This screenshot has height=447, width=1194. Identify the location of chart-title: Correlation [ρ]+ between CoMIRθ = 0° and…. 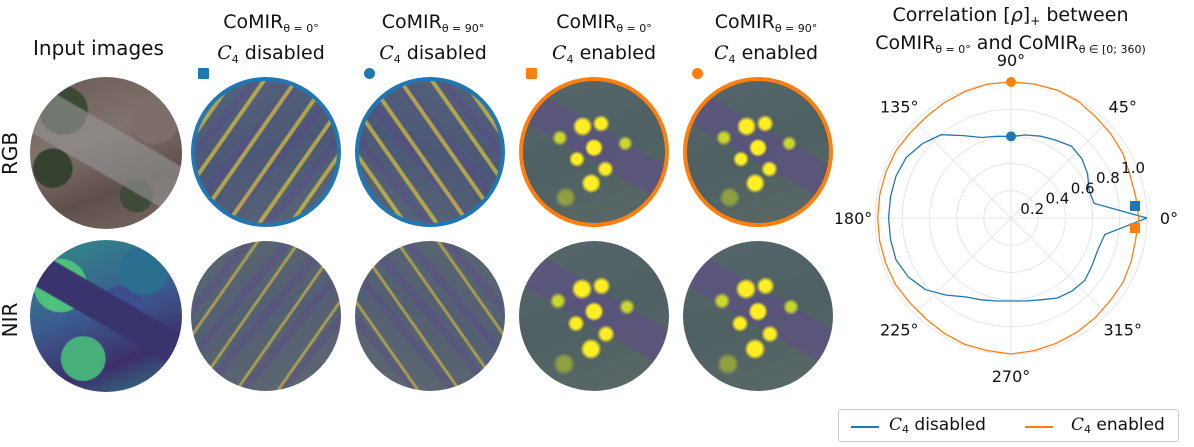
(1010, 32).